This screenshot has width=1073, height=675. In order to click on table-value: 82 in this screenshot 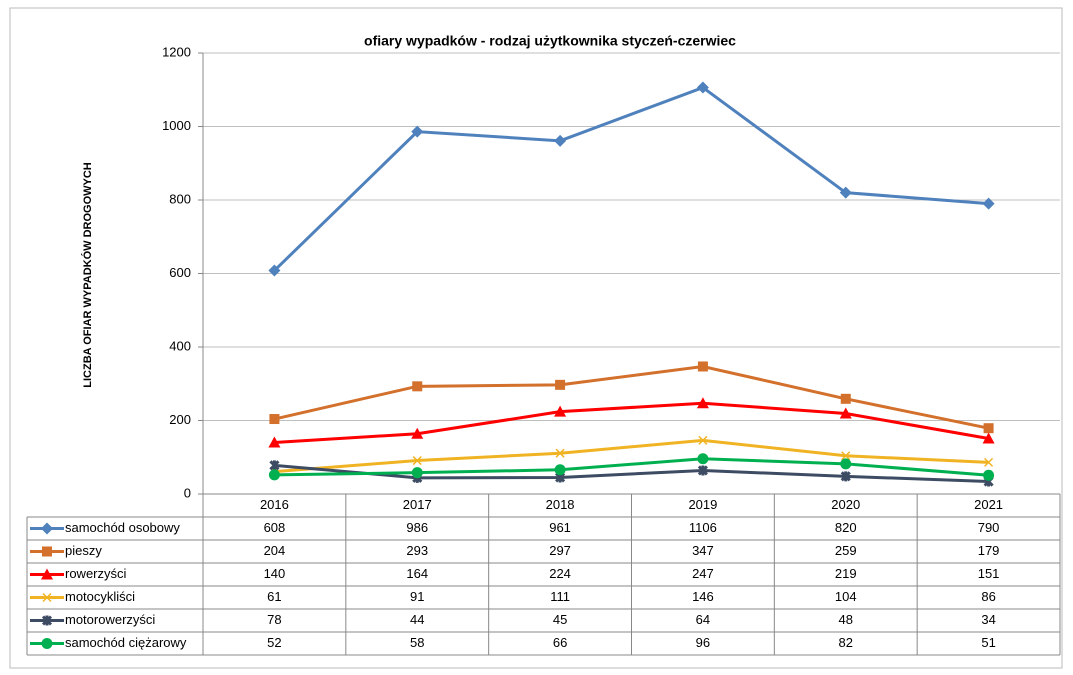, I will do `click(846, 642)`.